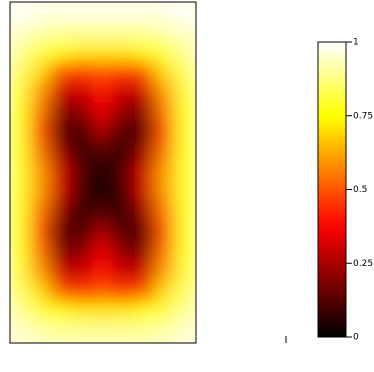  I want to click on colorbar-tick-label: 0, so click(356, 338).